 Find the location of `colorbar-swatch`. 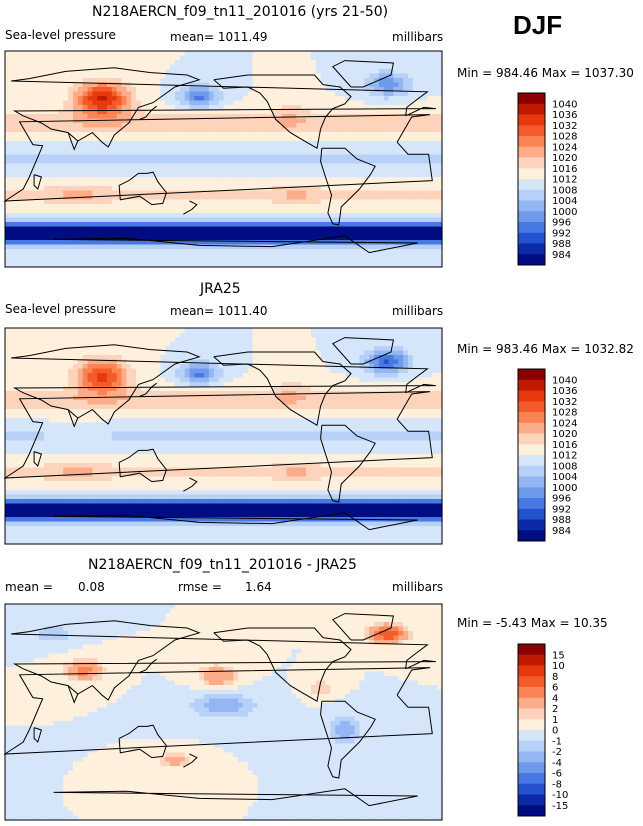

colorbar-swatch is located at coordinates (531, 163).